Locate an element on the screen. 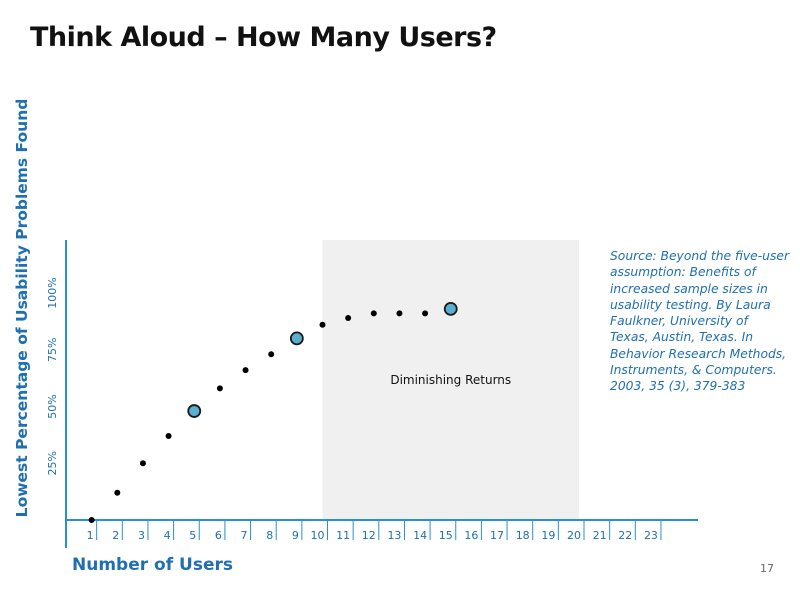 The image size is (800, 593). page-number: 17 is located at coordinates (767, 568).